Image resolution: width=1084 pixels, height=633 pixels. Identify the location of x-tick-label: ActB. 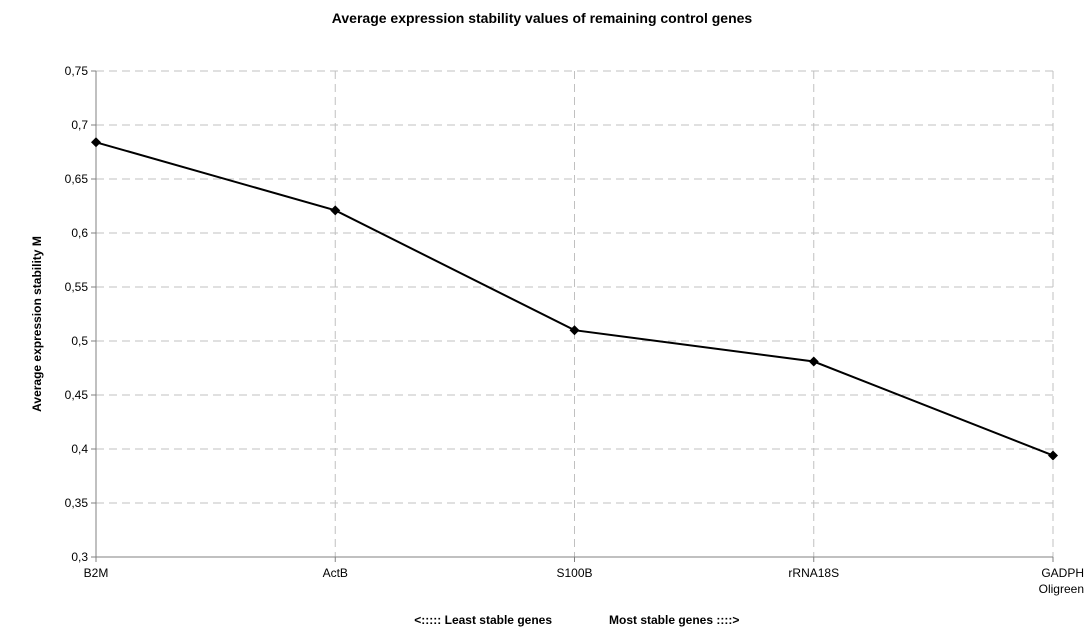
(335, 573).